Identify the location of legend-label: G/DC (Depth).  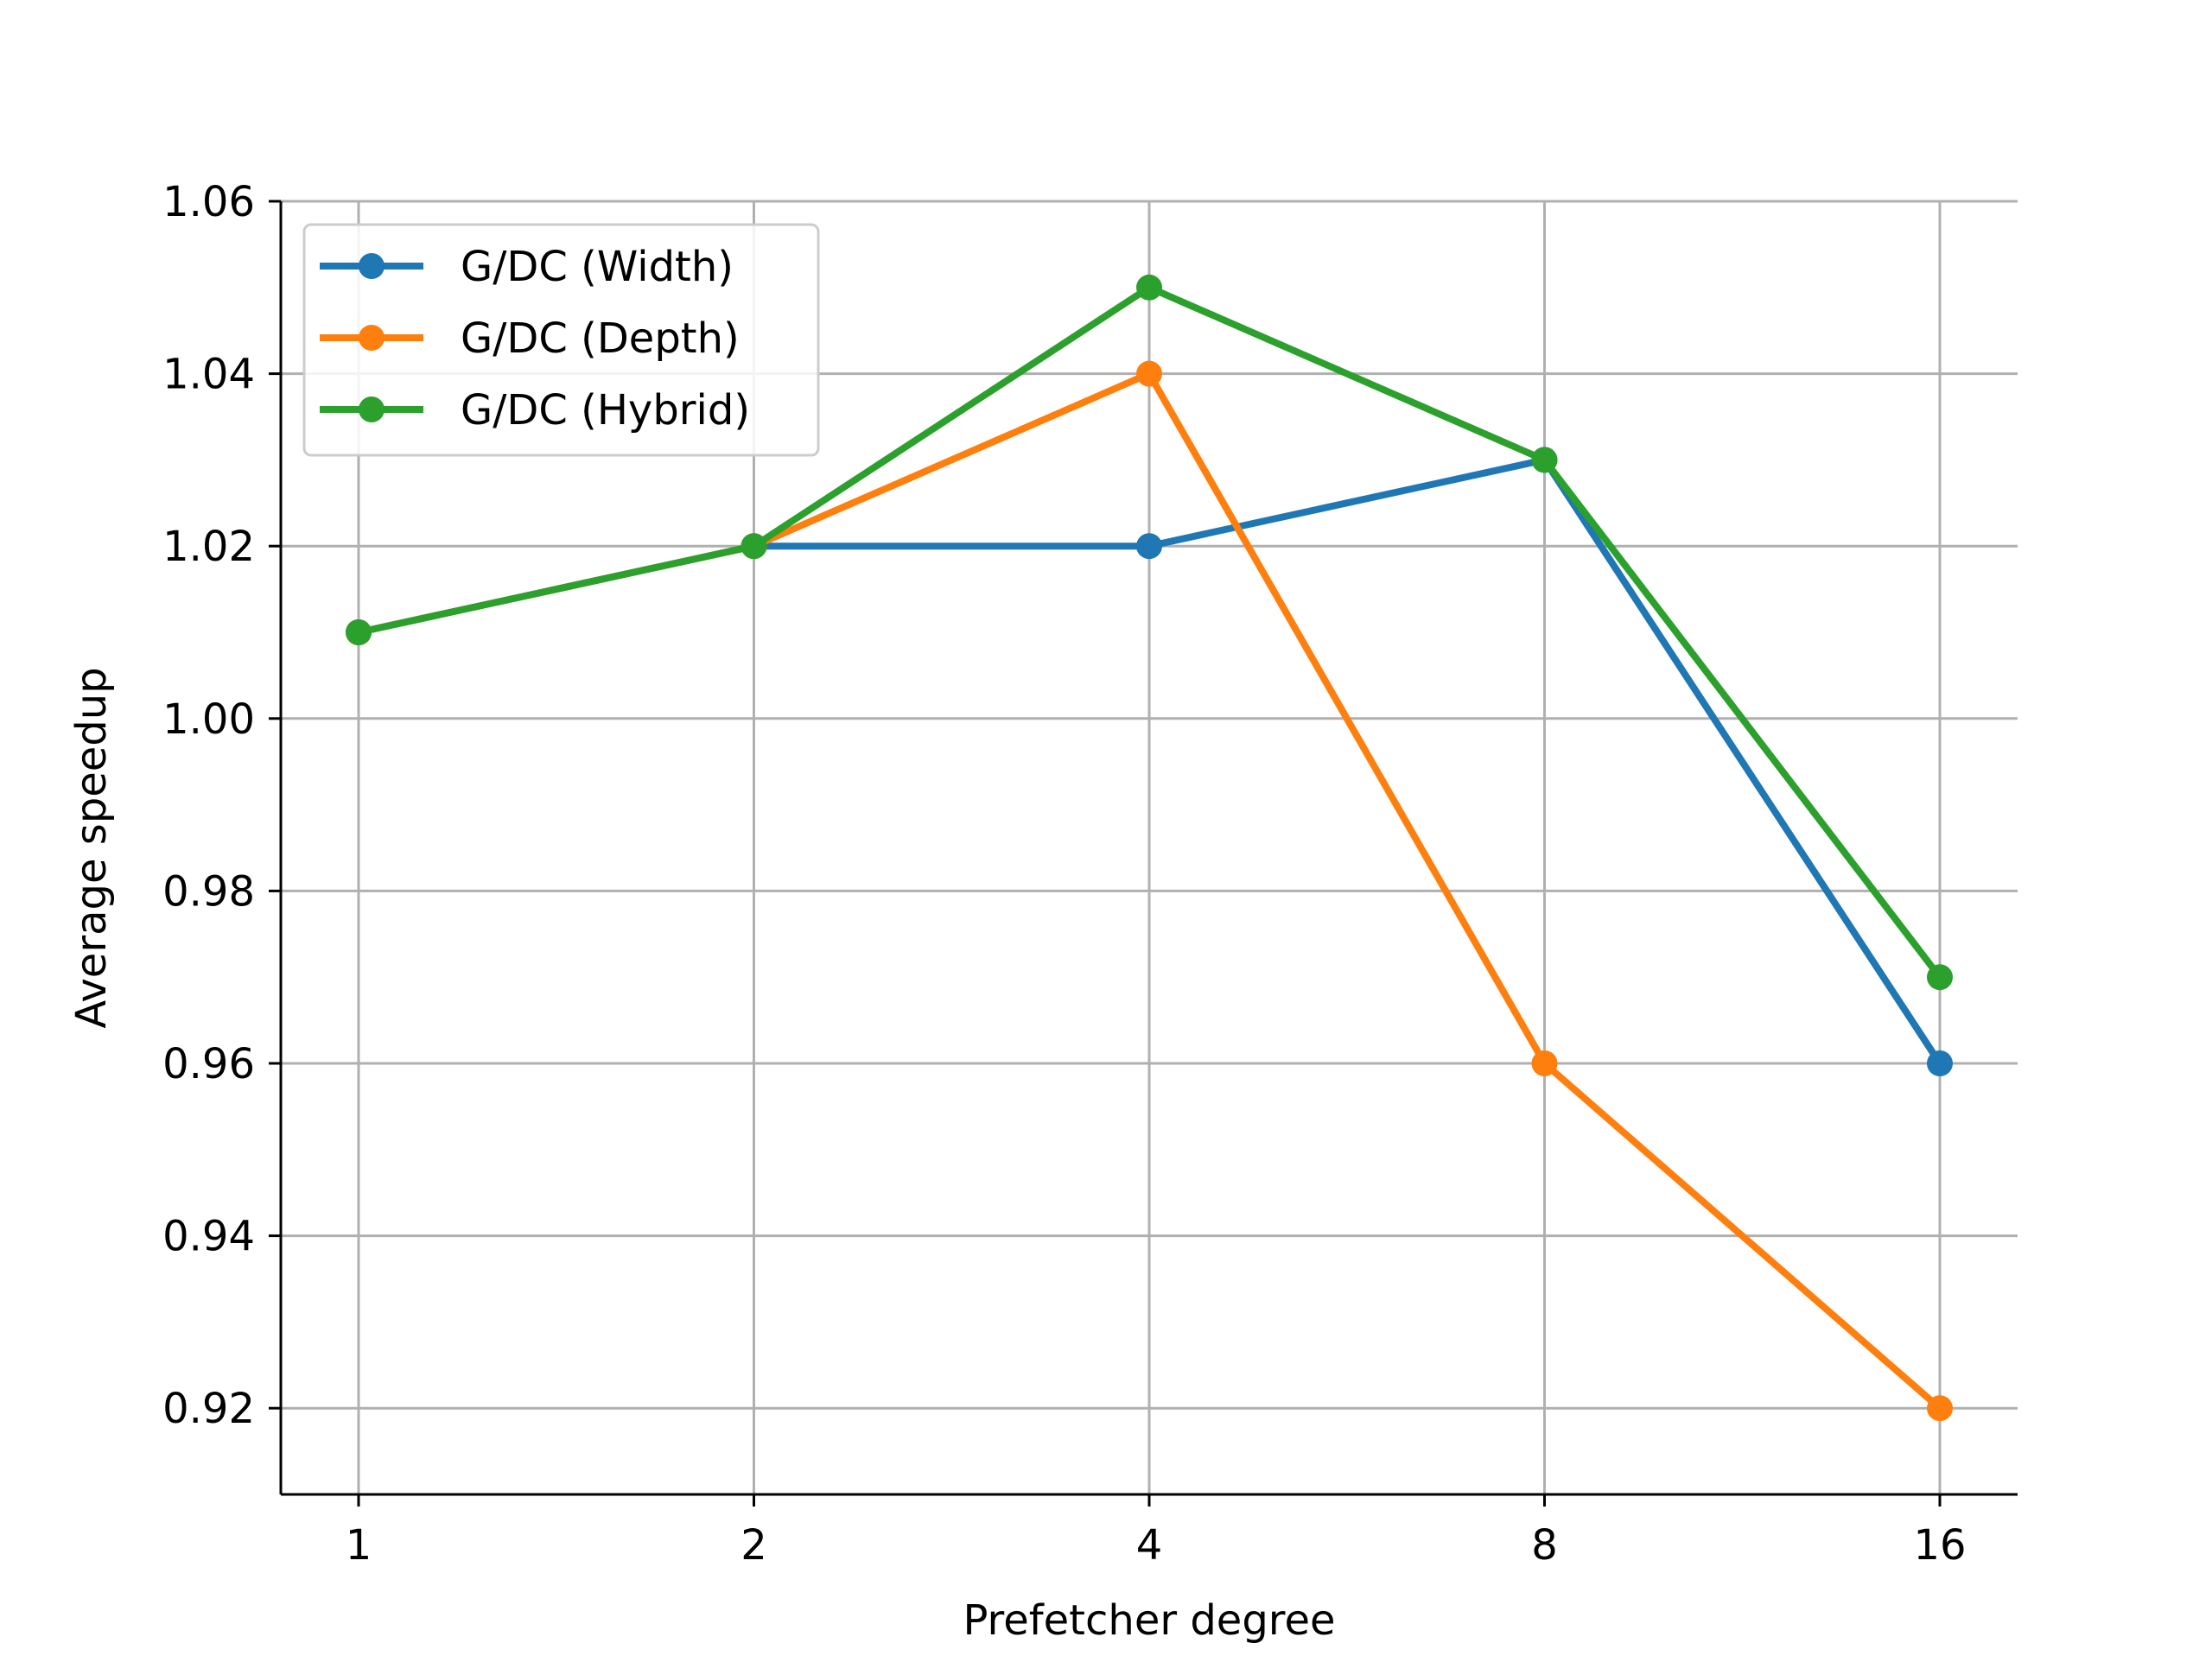
(600, 338).